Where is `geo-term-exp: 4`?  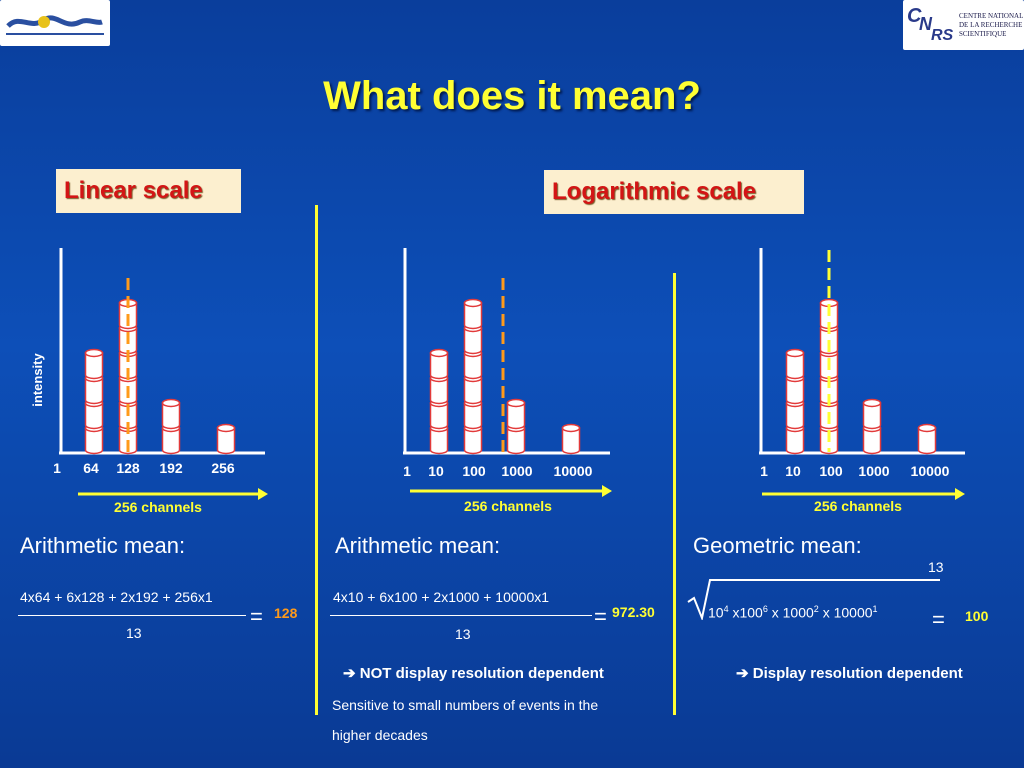
geo-term-exp: 4 is located at coordinates (726, 609).